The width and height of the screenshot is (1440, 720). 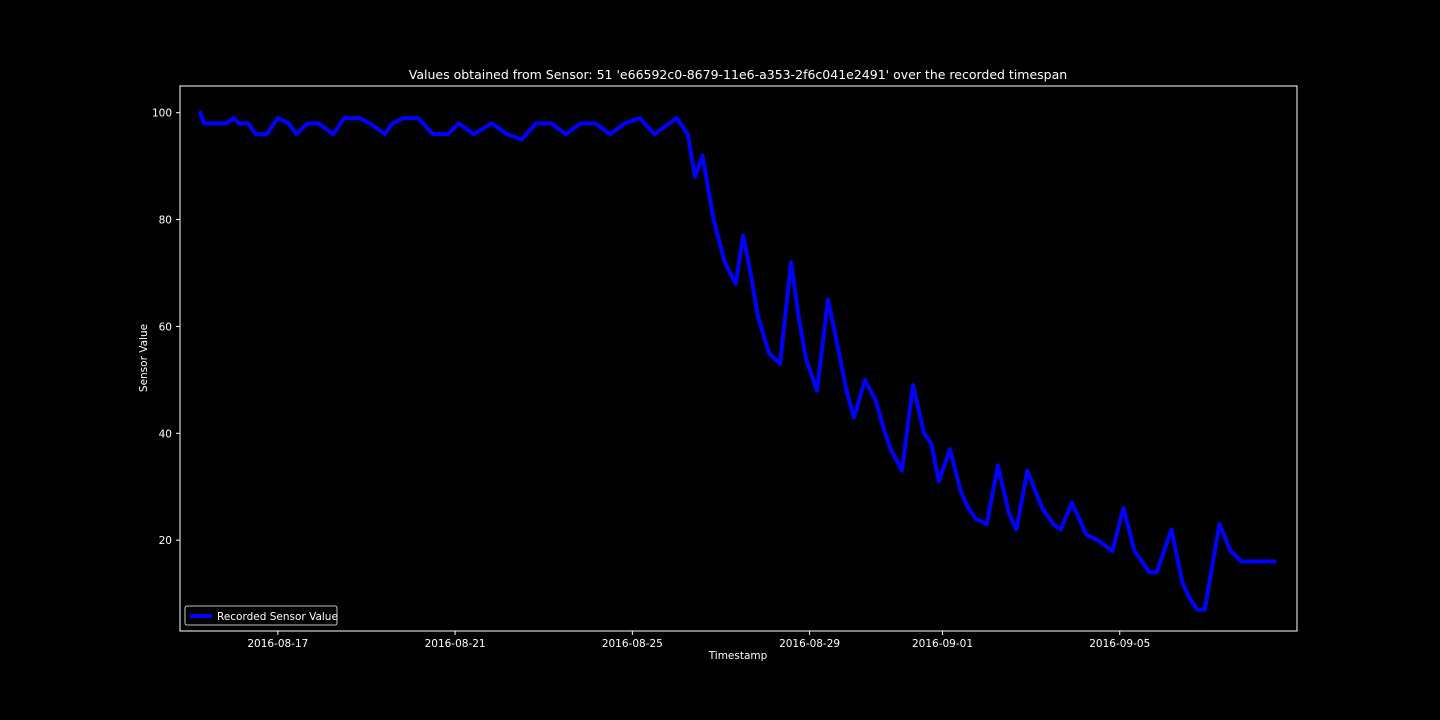 What do you see at coordinates (165, 221) in the screenshot?
I see `y-tick-label: 80` at bounding box center [165, 221].